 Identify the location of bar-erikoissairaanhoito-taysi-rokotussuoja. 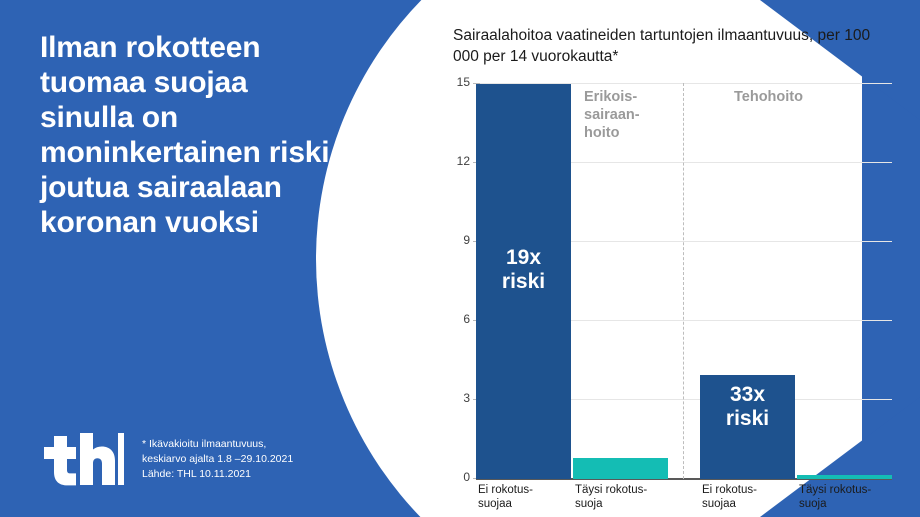
(620, 468).